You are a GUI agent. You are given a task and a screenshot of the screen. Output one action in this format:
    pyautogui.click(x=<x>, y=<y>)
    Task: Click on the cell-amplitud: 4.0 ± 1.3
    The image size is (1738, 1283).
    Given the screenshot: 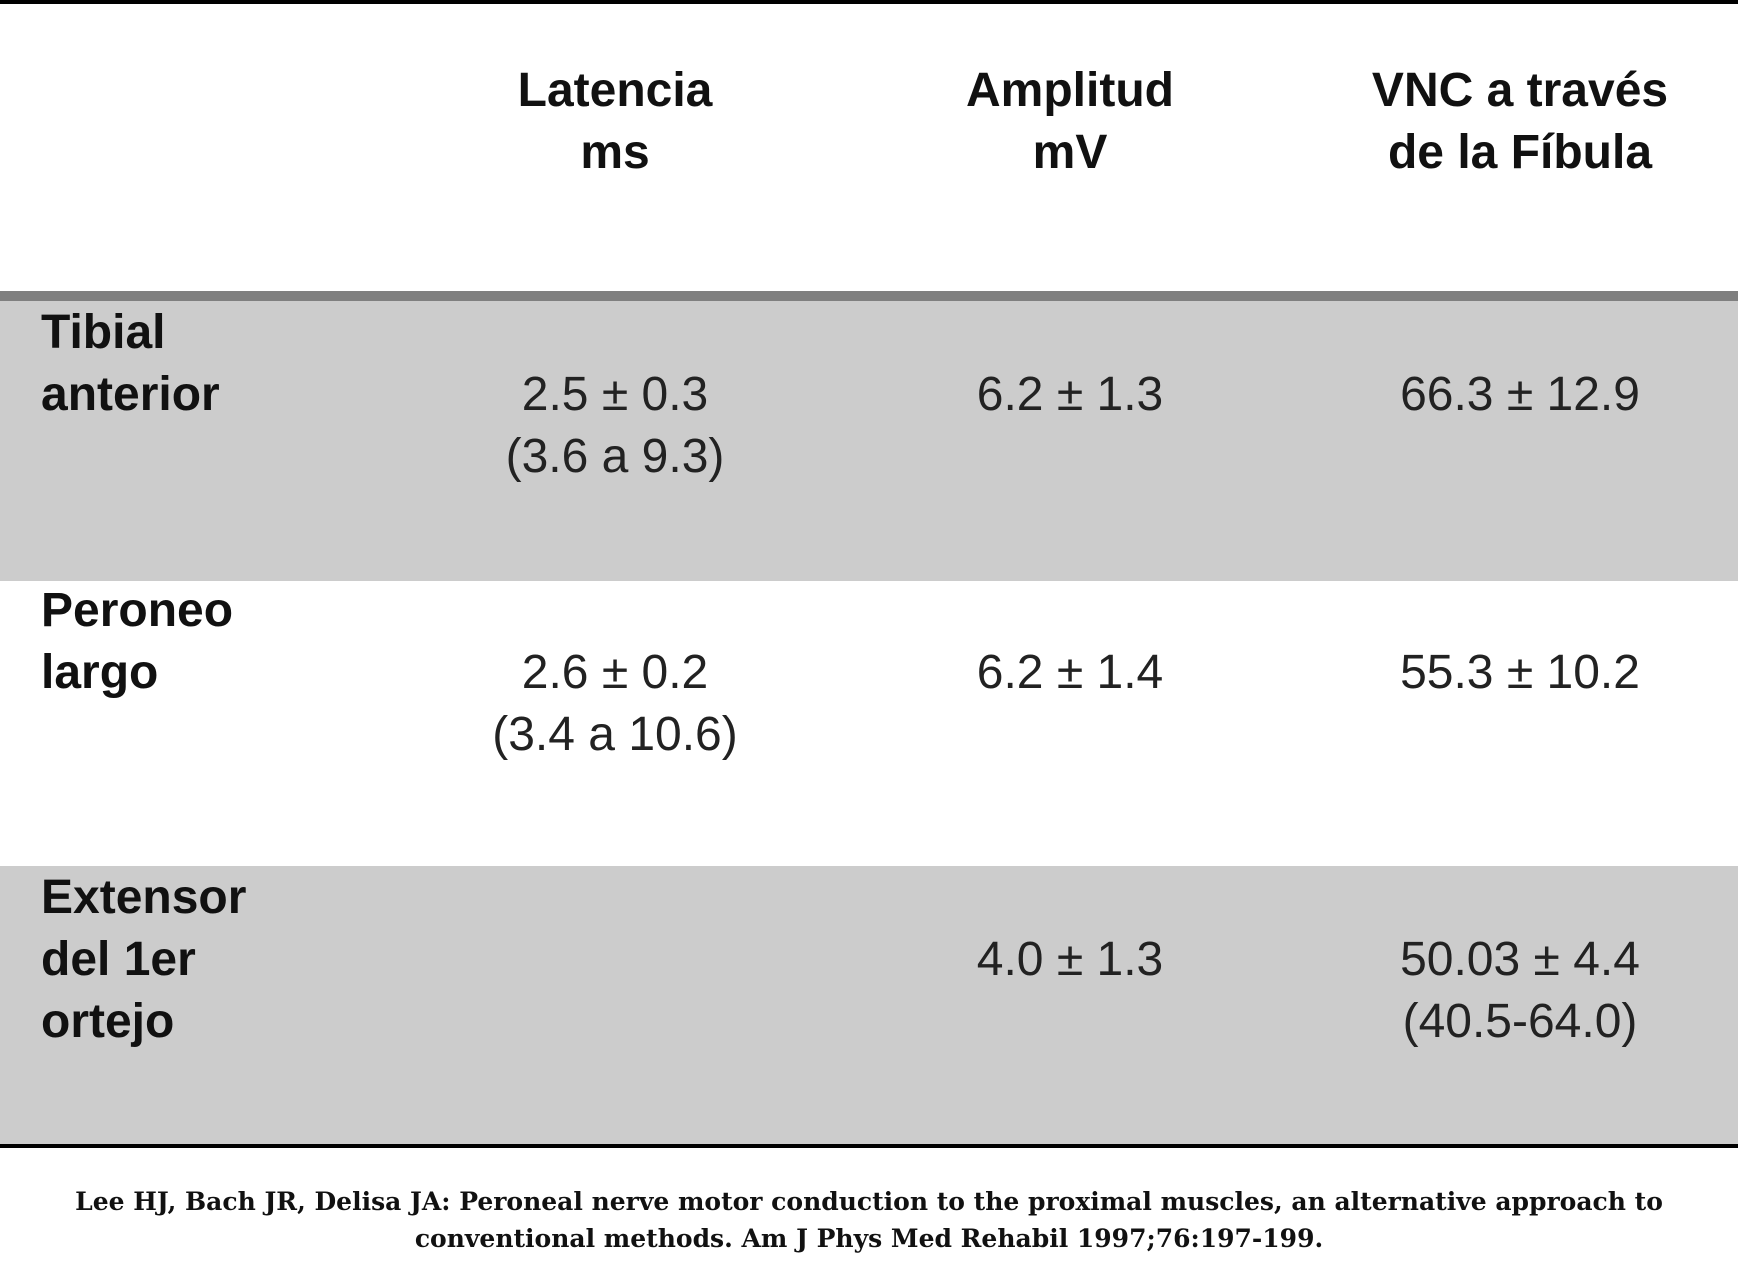 What is the action you would take?
    pyautogui.click(x=1070, y=959)
    